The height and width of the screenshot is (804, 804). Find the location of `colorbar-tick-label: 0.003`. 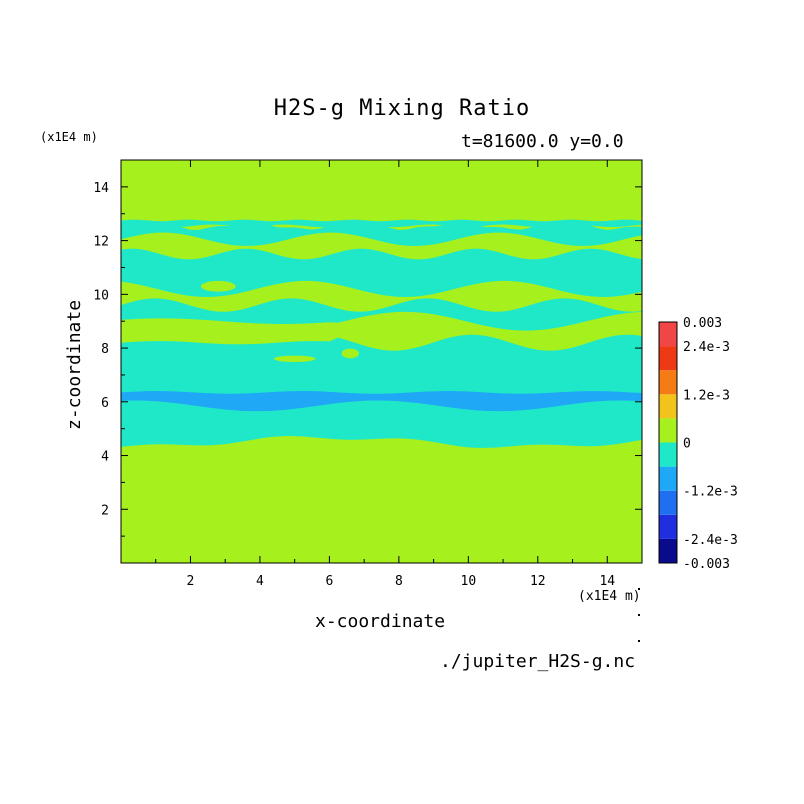

colorbar-tick-label: 0.003 is located at coordinates (702, 323).